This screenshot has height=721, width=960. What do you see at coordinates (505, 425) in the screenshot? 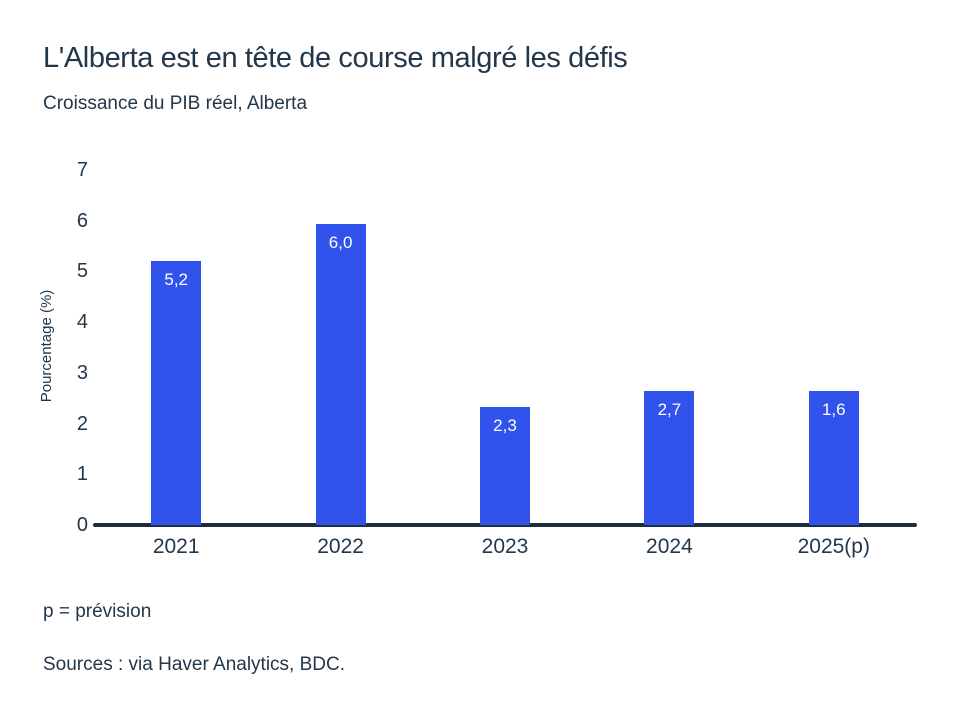
I see `bar-value-label: 2,3` at bounding box center [505, 425].